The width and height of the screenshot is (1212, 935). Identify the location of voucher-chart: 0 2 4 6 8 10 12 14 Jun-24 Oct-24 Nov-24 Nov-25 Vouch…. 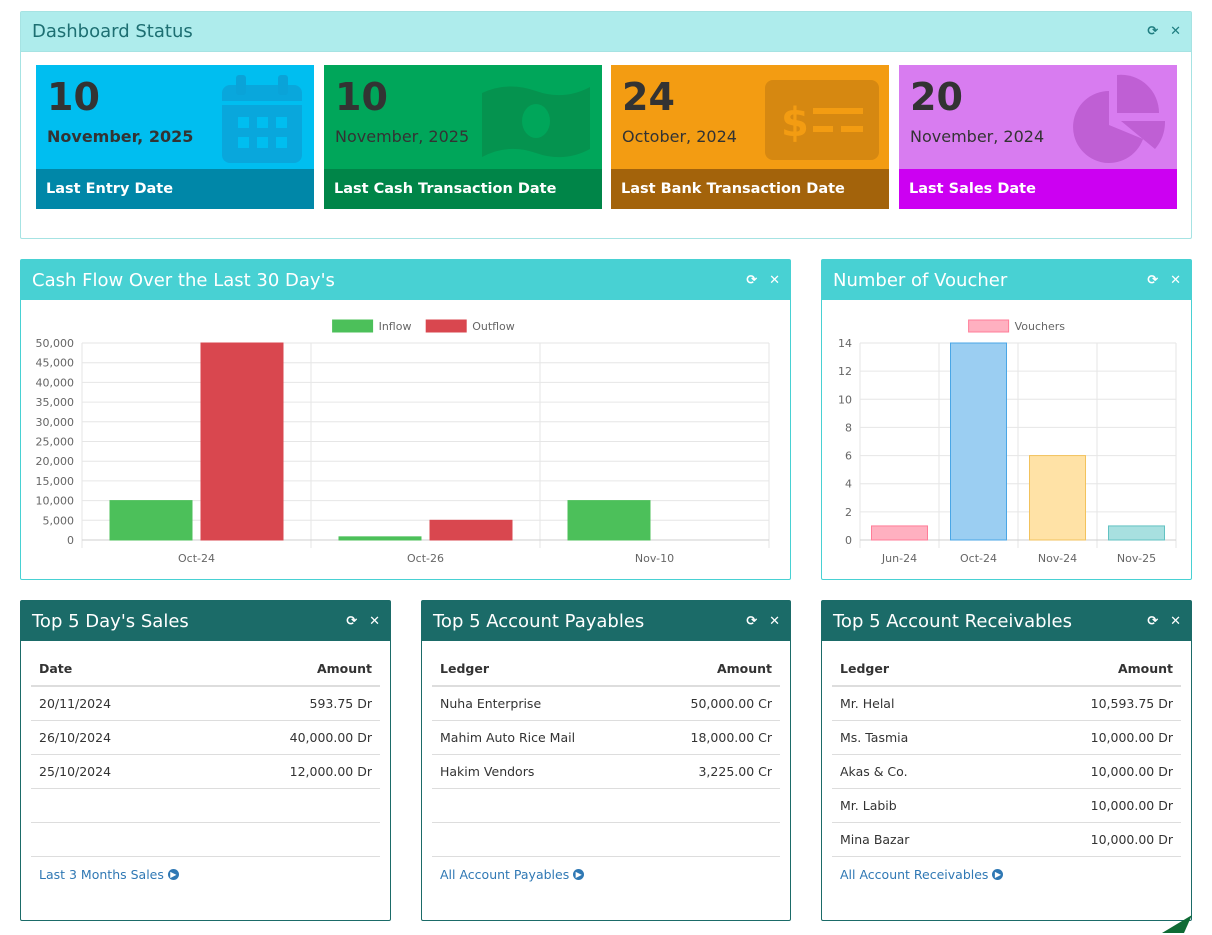
(1007, 442).